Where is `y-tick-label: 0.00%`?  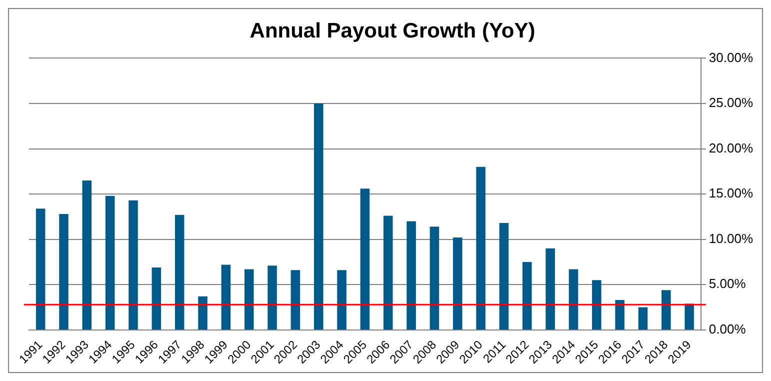 y-tick-label: 0.00% is located at coordinates (727, 329).